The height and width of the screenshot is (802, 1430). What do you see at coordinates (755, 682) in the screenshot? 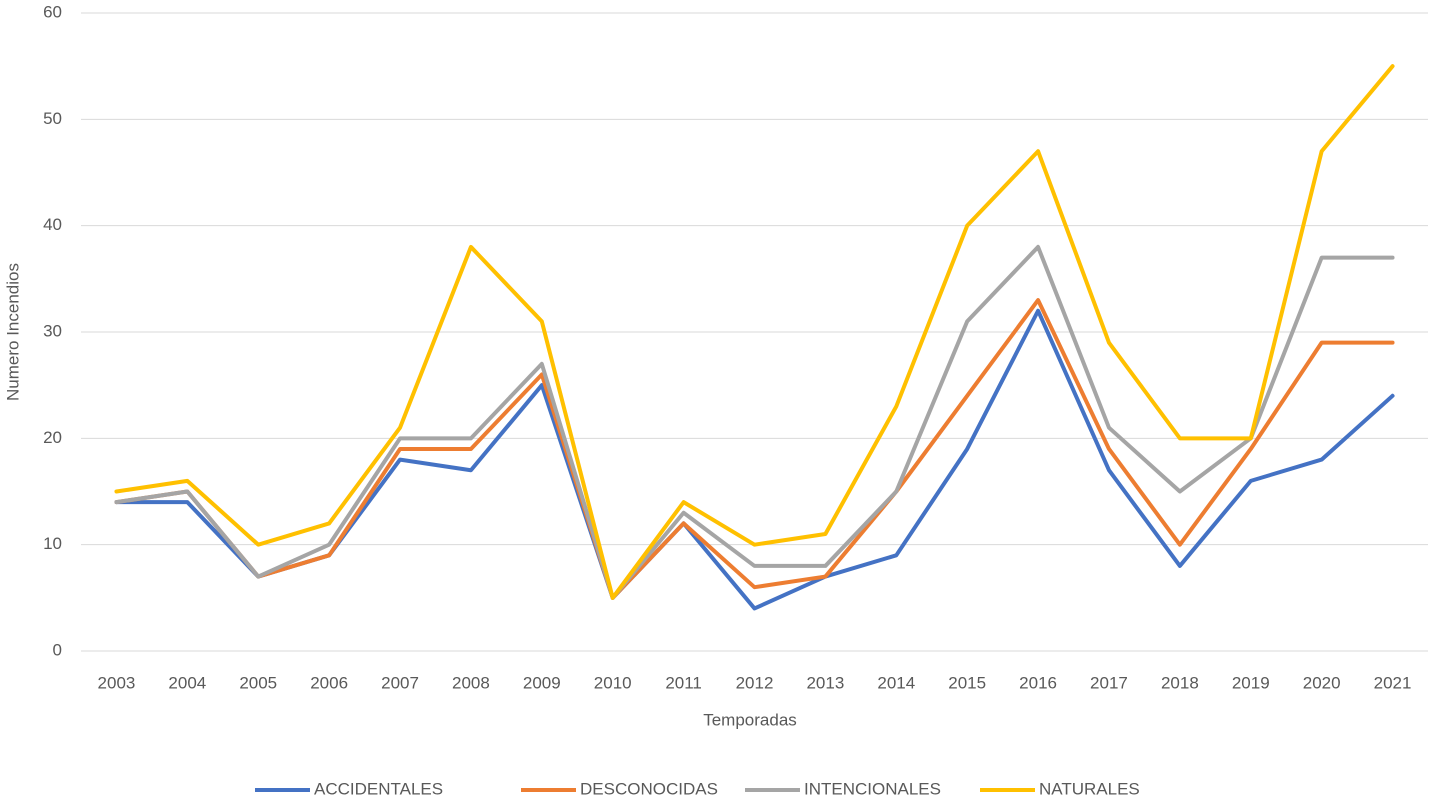
I see `x-tick-label: 2012` at bounding box center [755, 682].